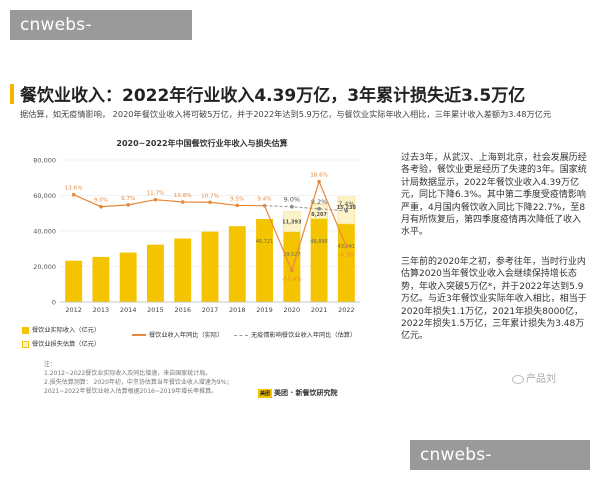  Describe the element at coordinates (101, 34) in the screenshot. I see `watermark-top: cnwebs-mjgame.com` at that location.